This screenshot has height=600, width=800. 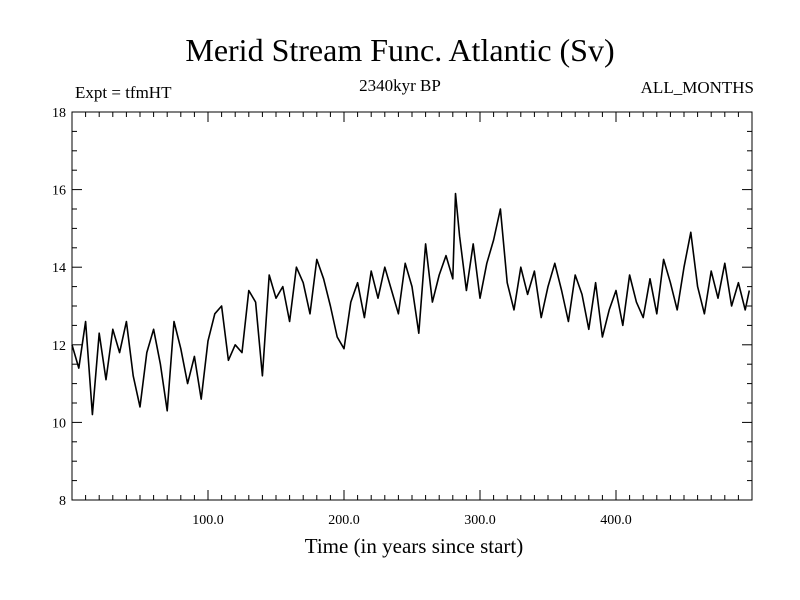 What do you see at coordinates (400, 50) in the screenshot?
I see `chart-title: Merid Stream Func. Atlantic (Sv)` at bounding box center [400, 50].